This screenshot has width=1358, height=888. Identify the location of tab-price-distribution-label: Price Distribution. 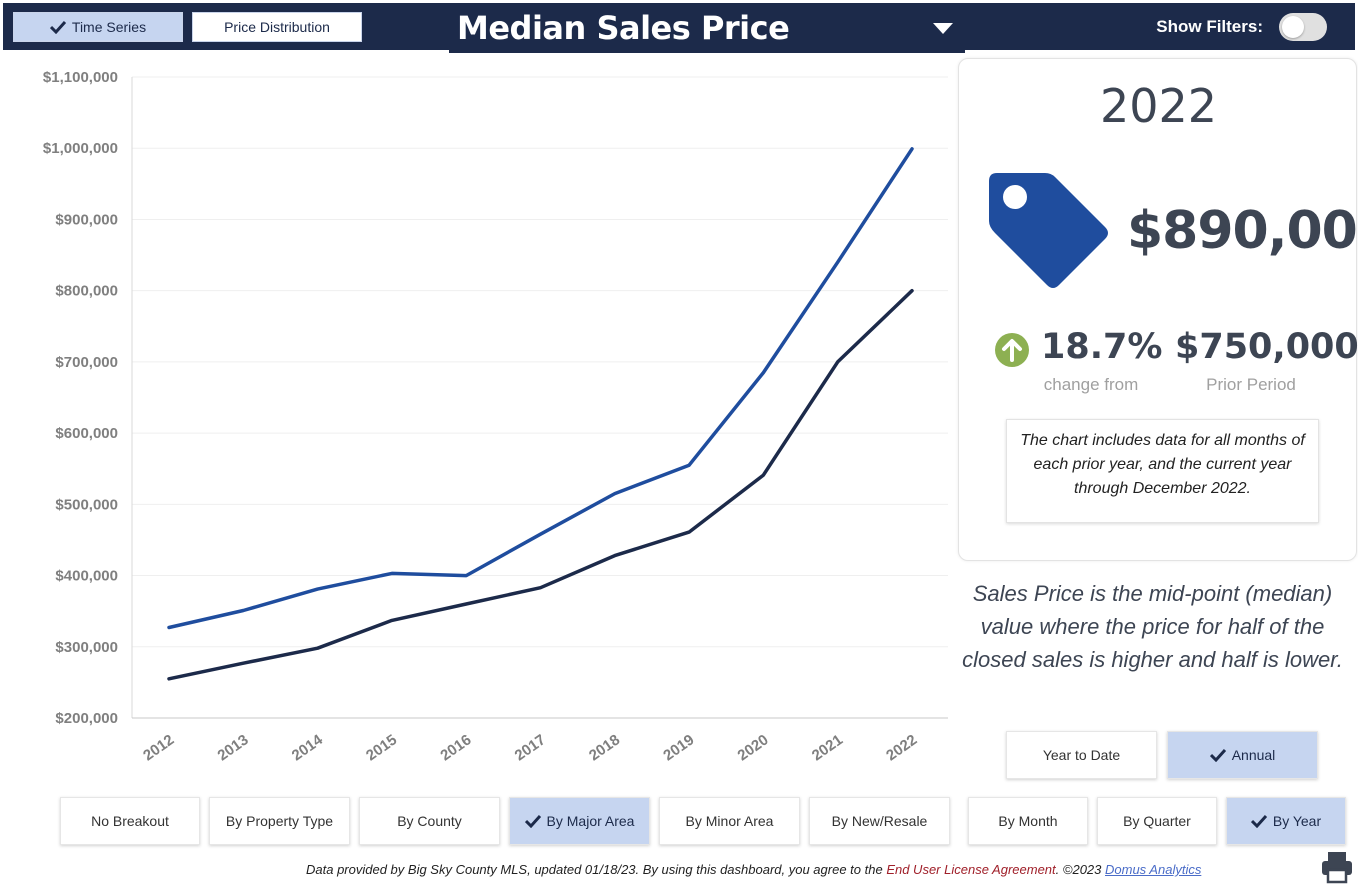
(277, 27).